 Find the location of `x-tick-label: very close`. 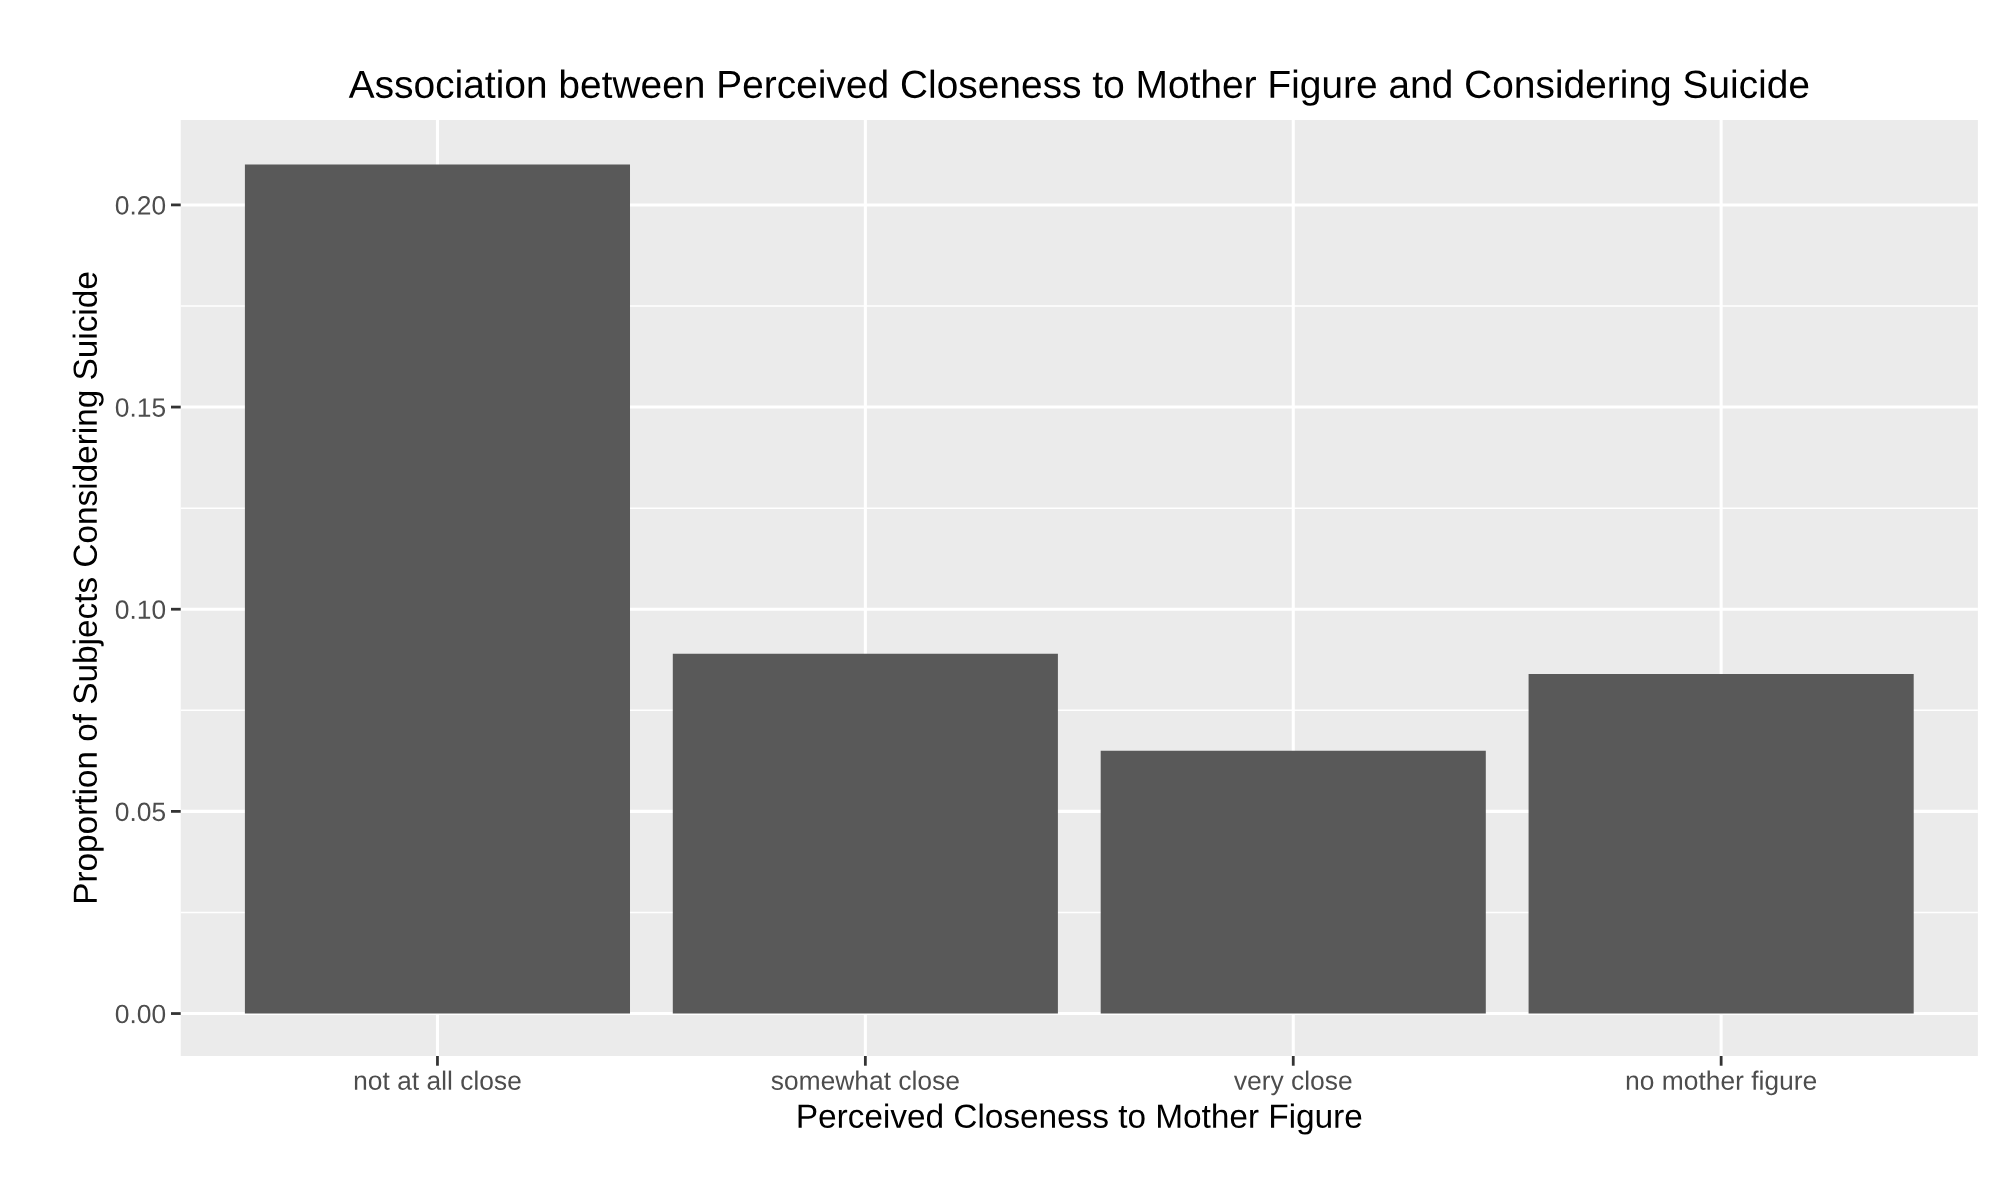

x-tick-label: very close is located at coordinates (1292, 1083).